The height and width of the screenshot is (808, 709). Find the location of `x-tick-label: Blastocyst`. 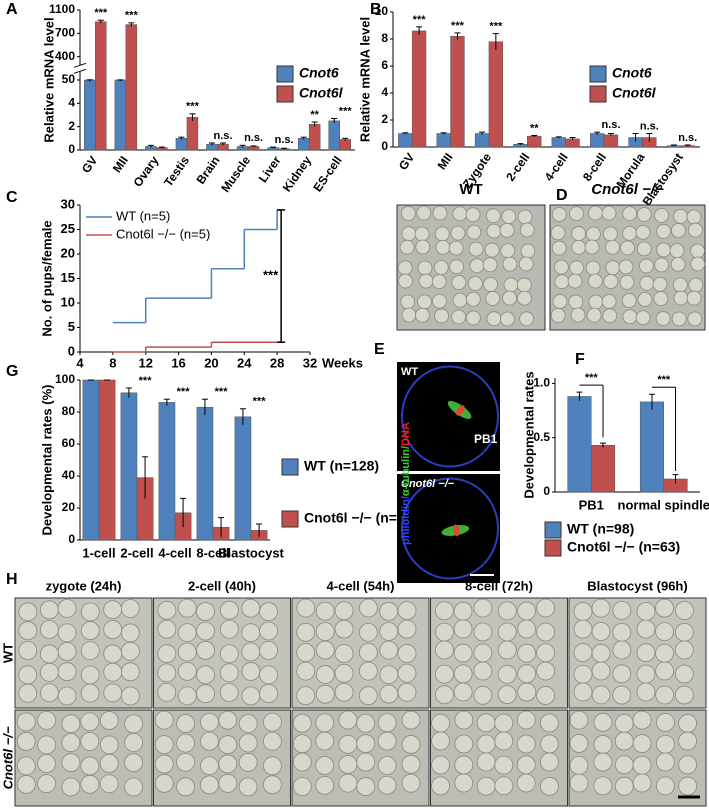

x-tick-label: Blastocyst is located at coordinates (251, 552).